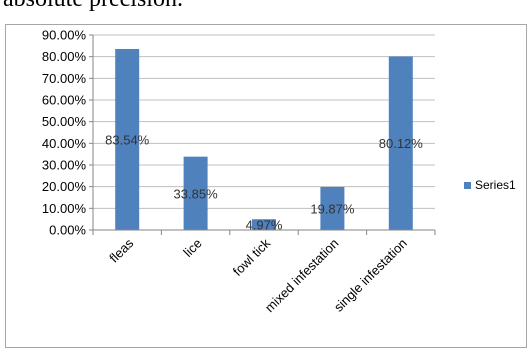 The height and width of the screenshot is (351, 532). Describe the element at coordinates (192, 248) in the screenshot. I see `x-tick-label: lice` at that location.